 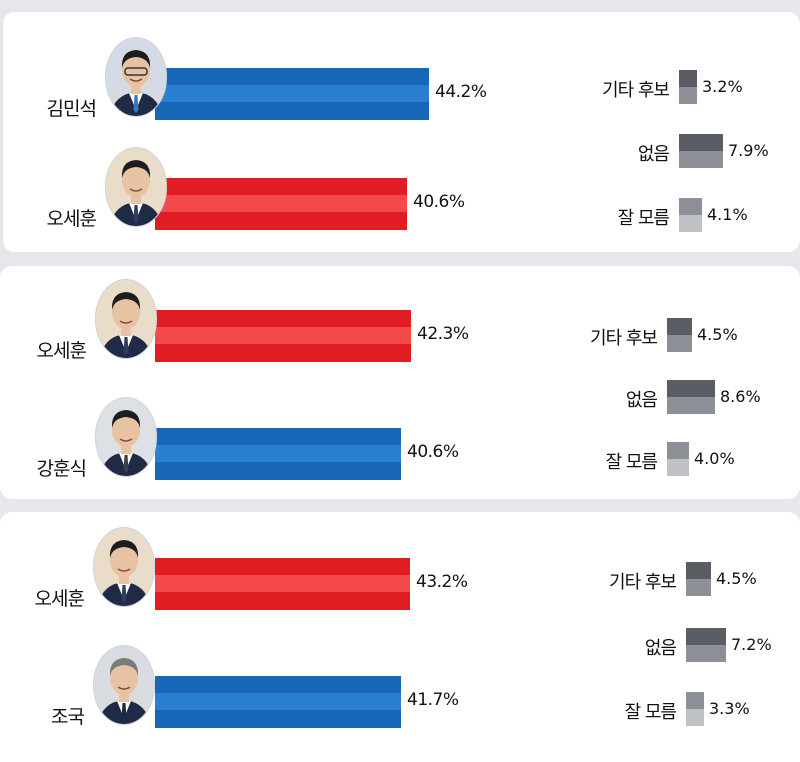 What do you see at coordinates (433, 700) in the screenshot?
I see `bar-value-label: 41.7%` at bounding box center [433, 700].